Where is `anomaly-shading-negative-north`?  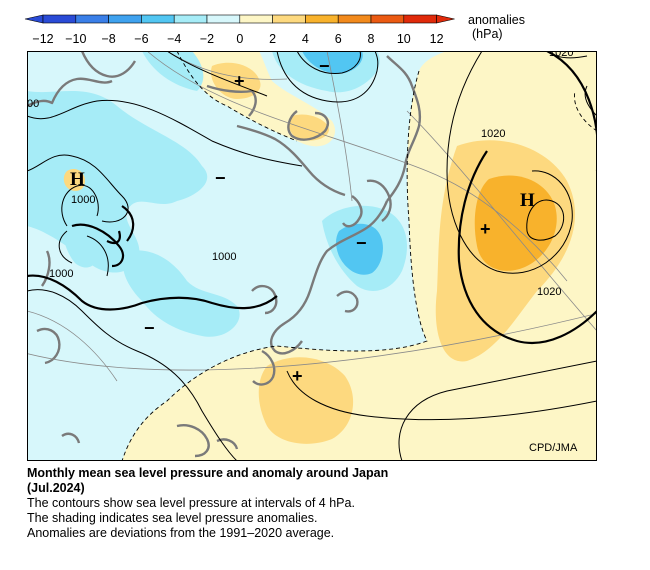 anomaly-shading-negative-north is located at coordinates (173, 71).